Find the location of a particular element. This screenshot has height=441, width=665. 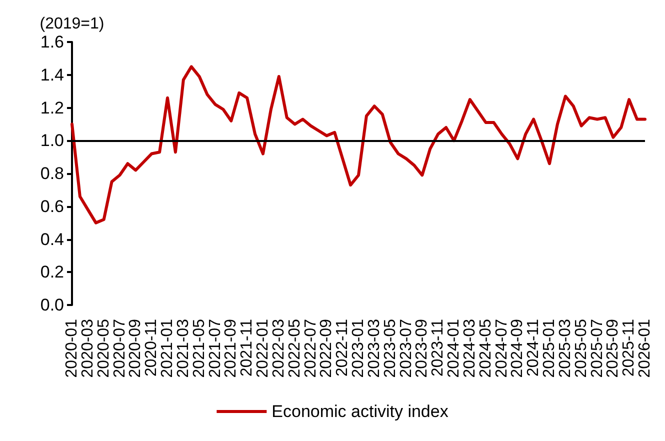

x-tick-label: 2023-01 is located at coordinates (358, 348).